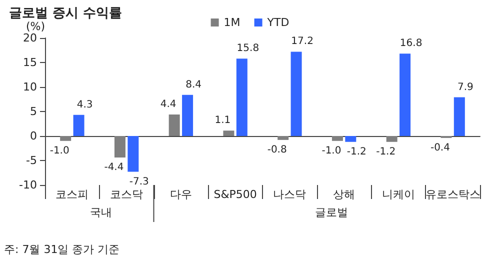  I want to click on x-tick-label: 다우, so click(181, 194).